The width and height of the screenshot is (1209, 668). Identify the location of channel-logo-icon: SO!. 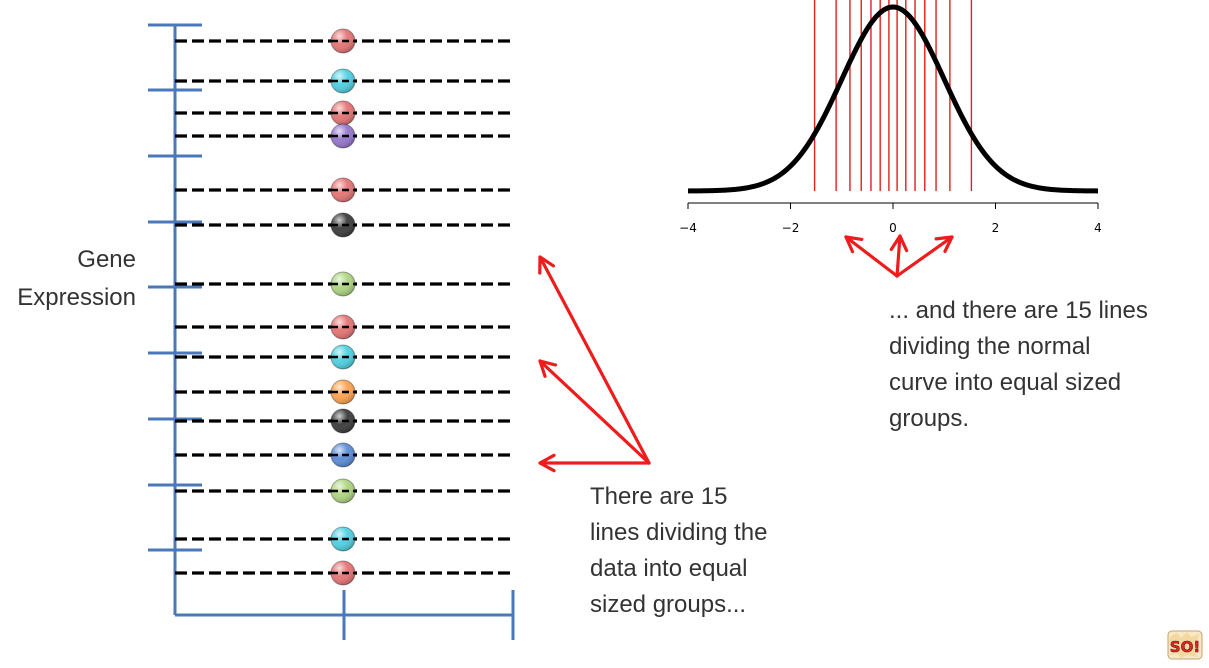
(1185, 645).